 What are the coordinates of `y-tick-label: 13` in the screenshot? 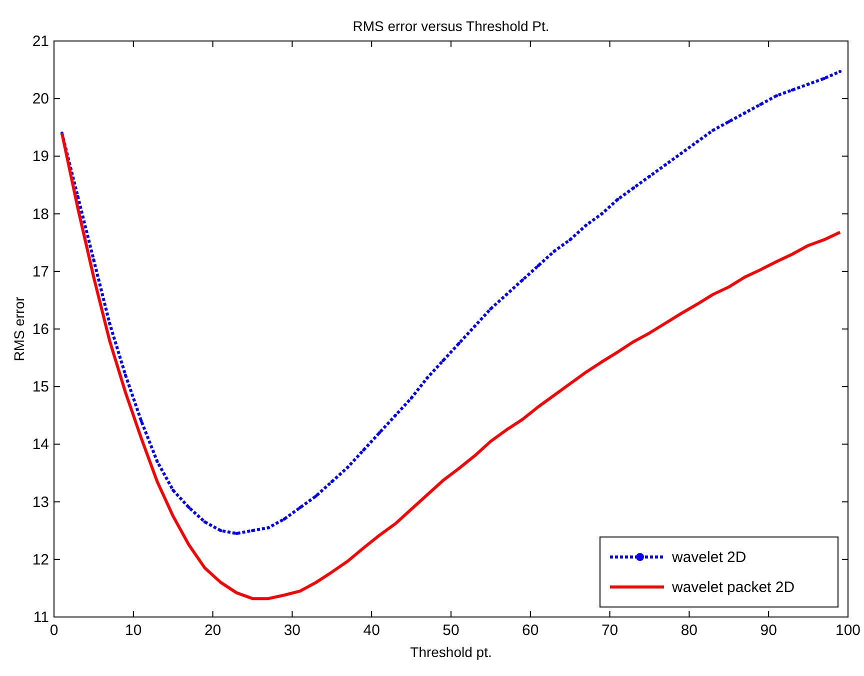 It's located at (40, 502).